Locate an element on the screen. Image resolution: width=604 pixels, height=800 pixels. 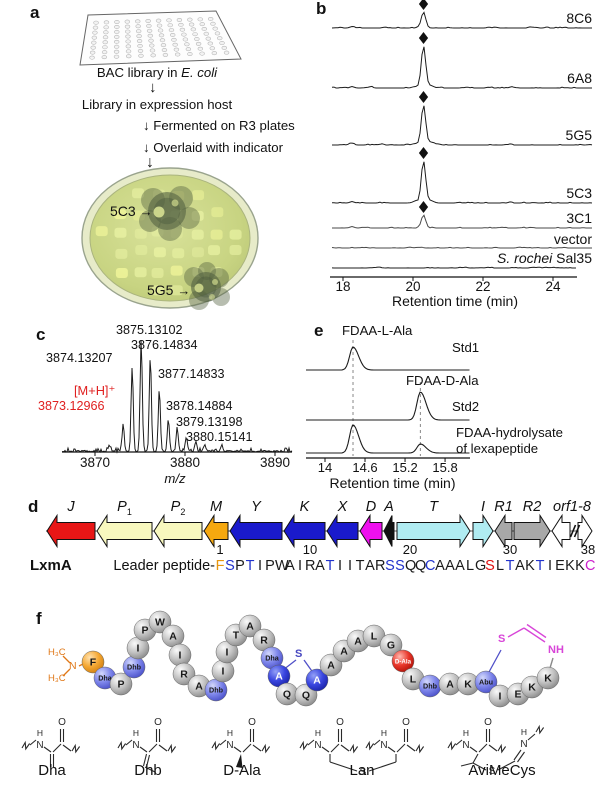
structure-name-D-Ala: D-Ala is located at coordinates (242, 770).